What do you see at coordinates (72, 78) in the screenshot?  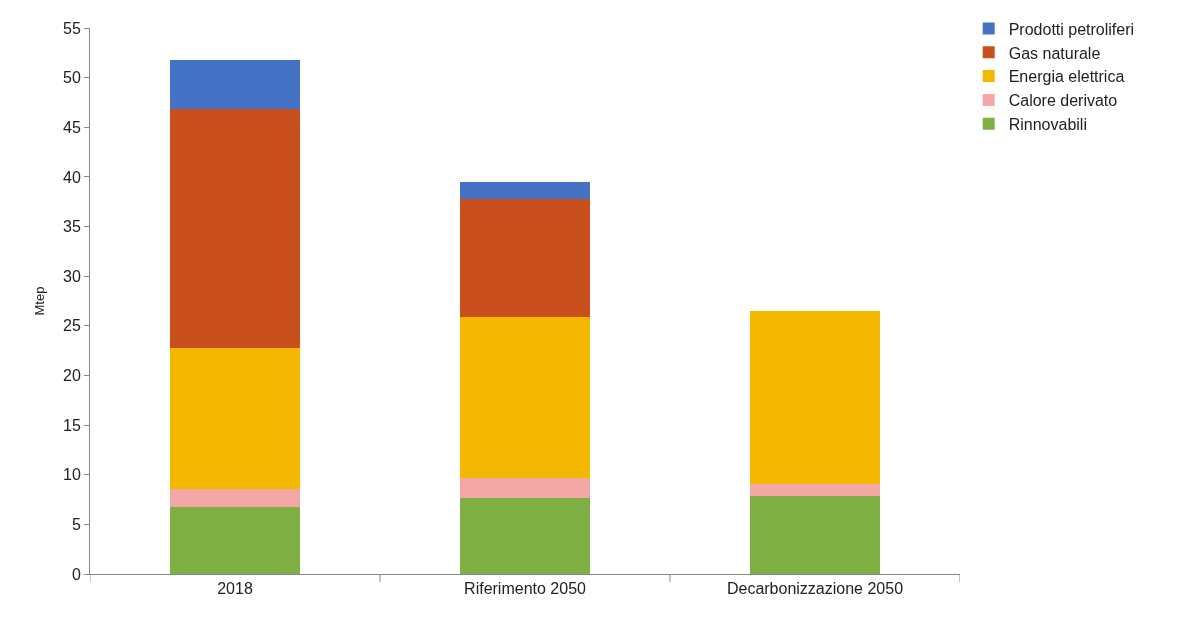 I see `y-tick-label: 50` at bounding box center [72, 78].